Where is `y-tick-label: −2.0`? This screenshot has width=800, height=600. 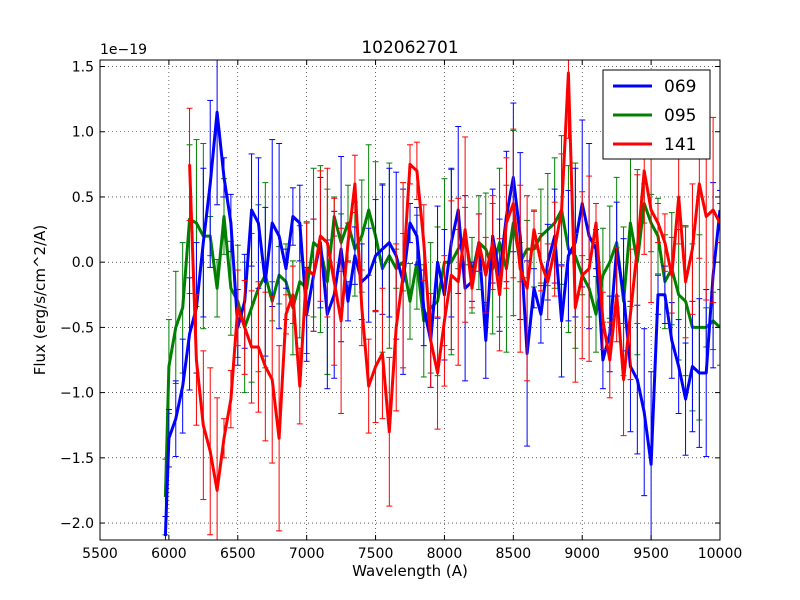 y-tick-label: −2.0 is located at coordinates (77, 524).